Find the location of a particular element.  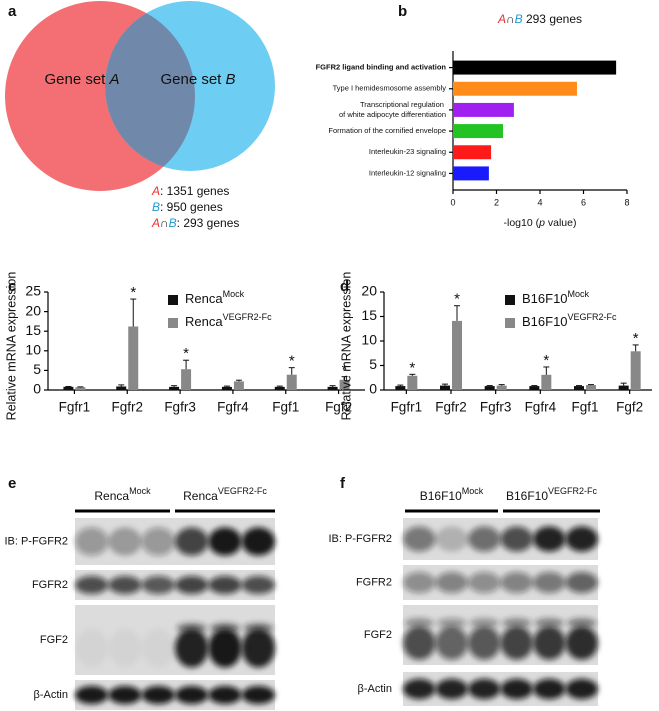

title-symbol: A∩B is located at coordinates (510, 19).